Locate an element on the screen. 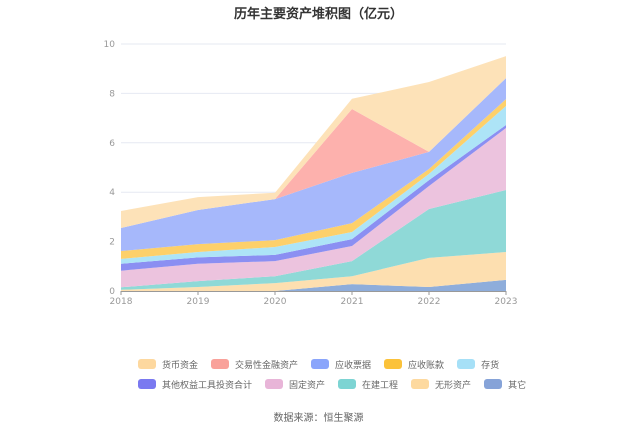  x-tick-label: 2019 is located at coordinates (198, 302).